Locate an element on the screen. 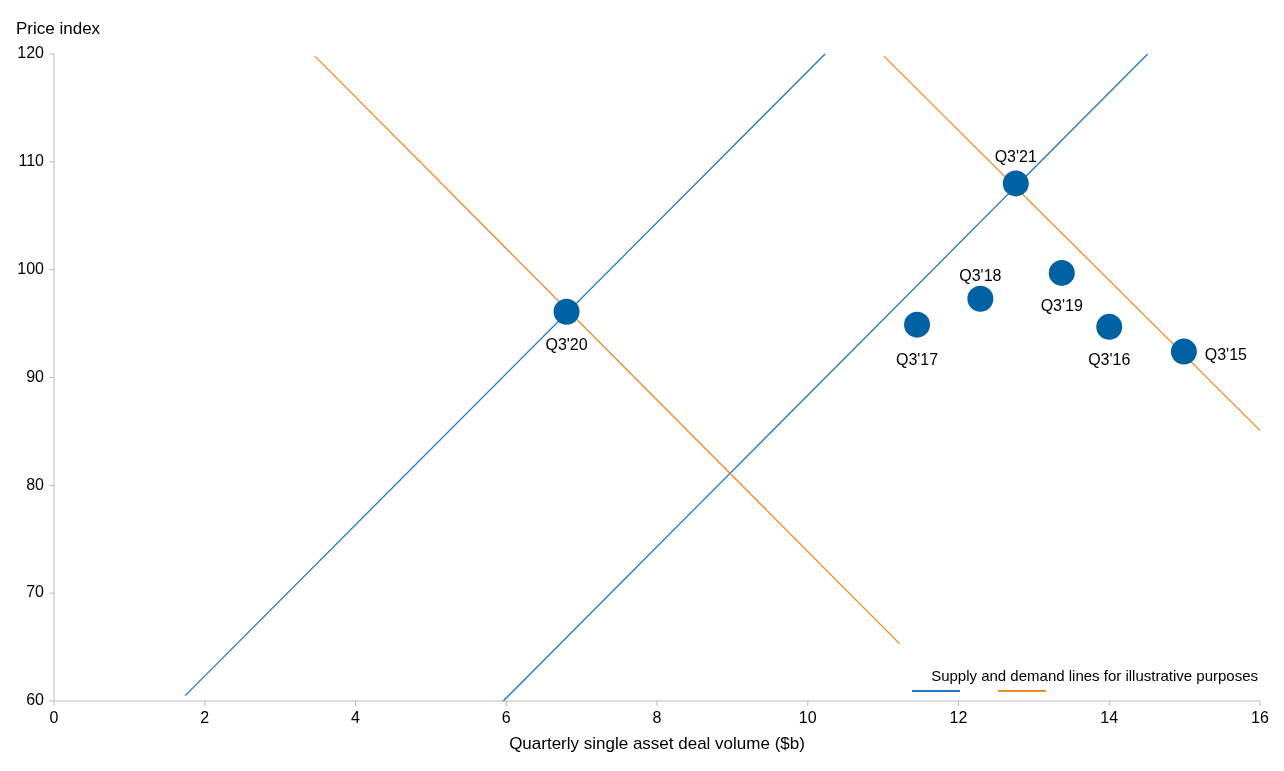  y-tick-label: 90 is located at coordinates (35, 376).